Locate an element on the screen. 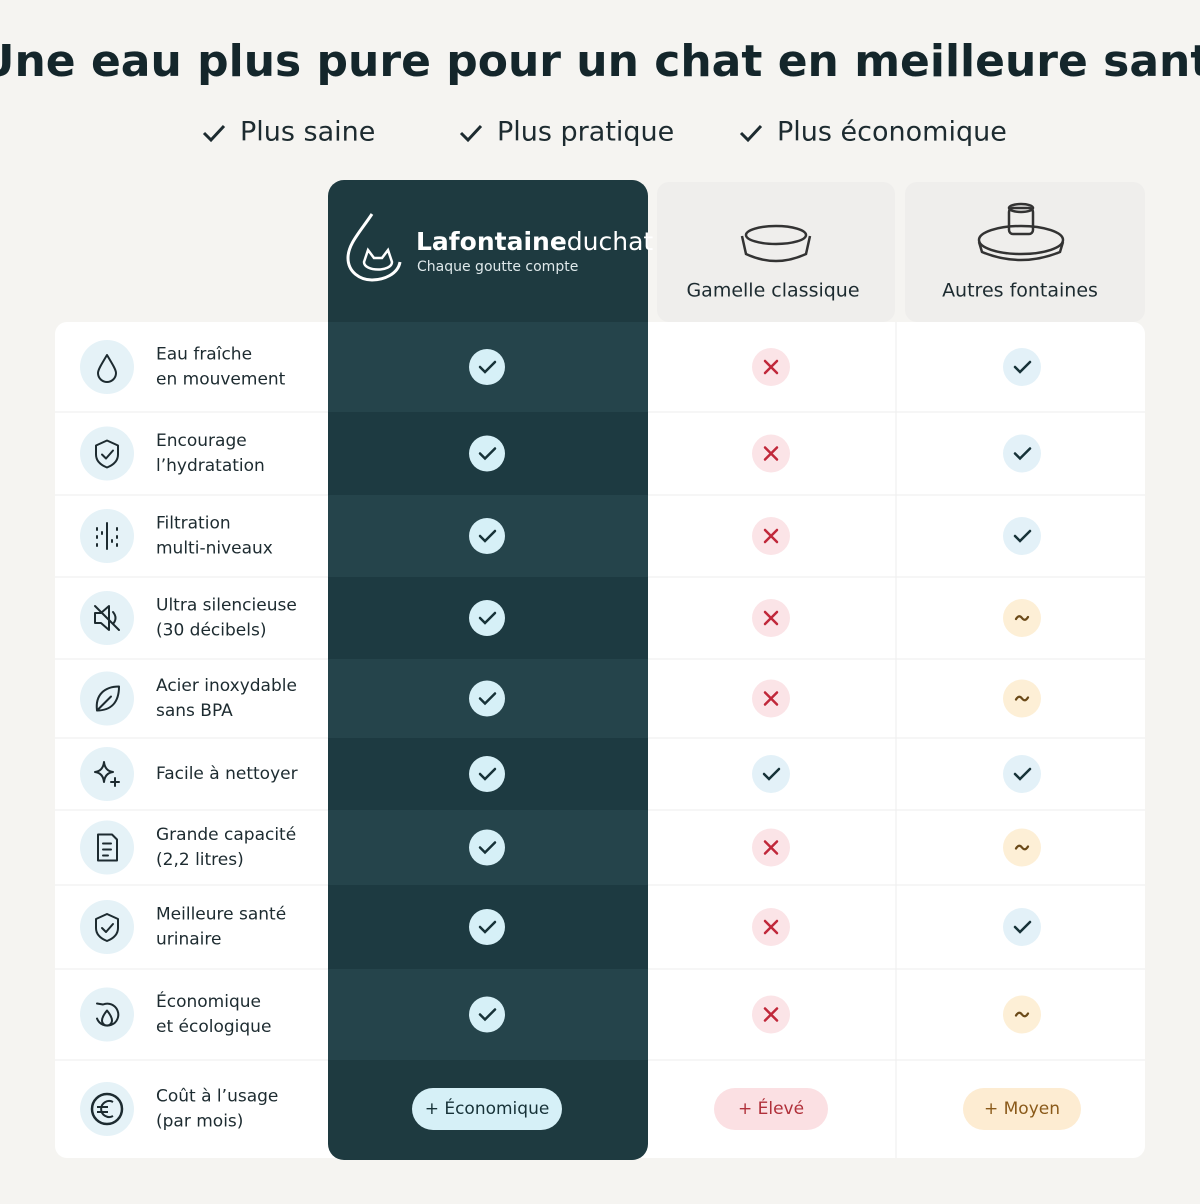 The image size is (1200, 1204). feature-label: Facile à nettoyer is located at coordinates (227, 774).